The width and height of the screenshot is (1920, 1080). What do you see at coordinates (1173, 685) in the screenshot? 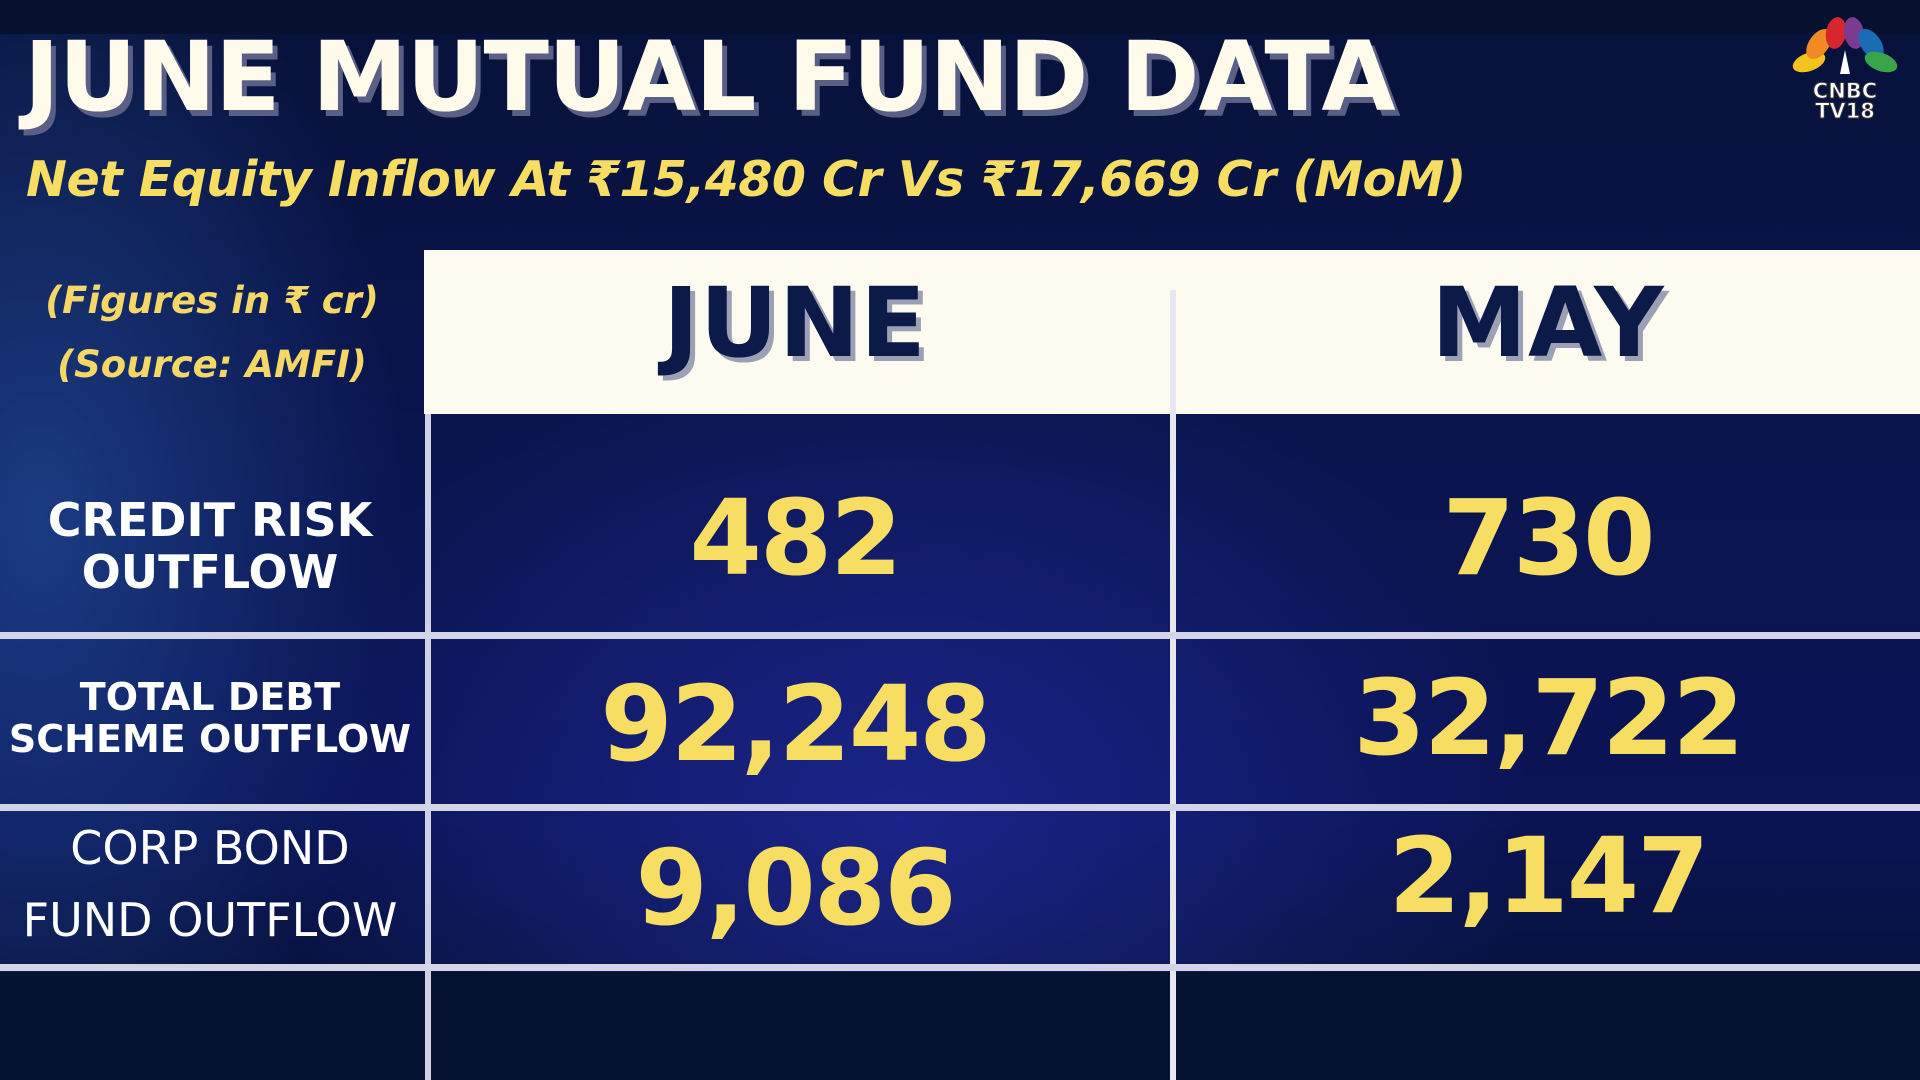
I see `grid-line-middle` at bounding box center [1173, 685].